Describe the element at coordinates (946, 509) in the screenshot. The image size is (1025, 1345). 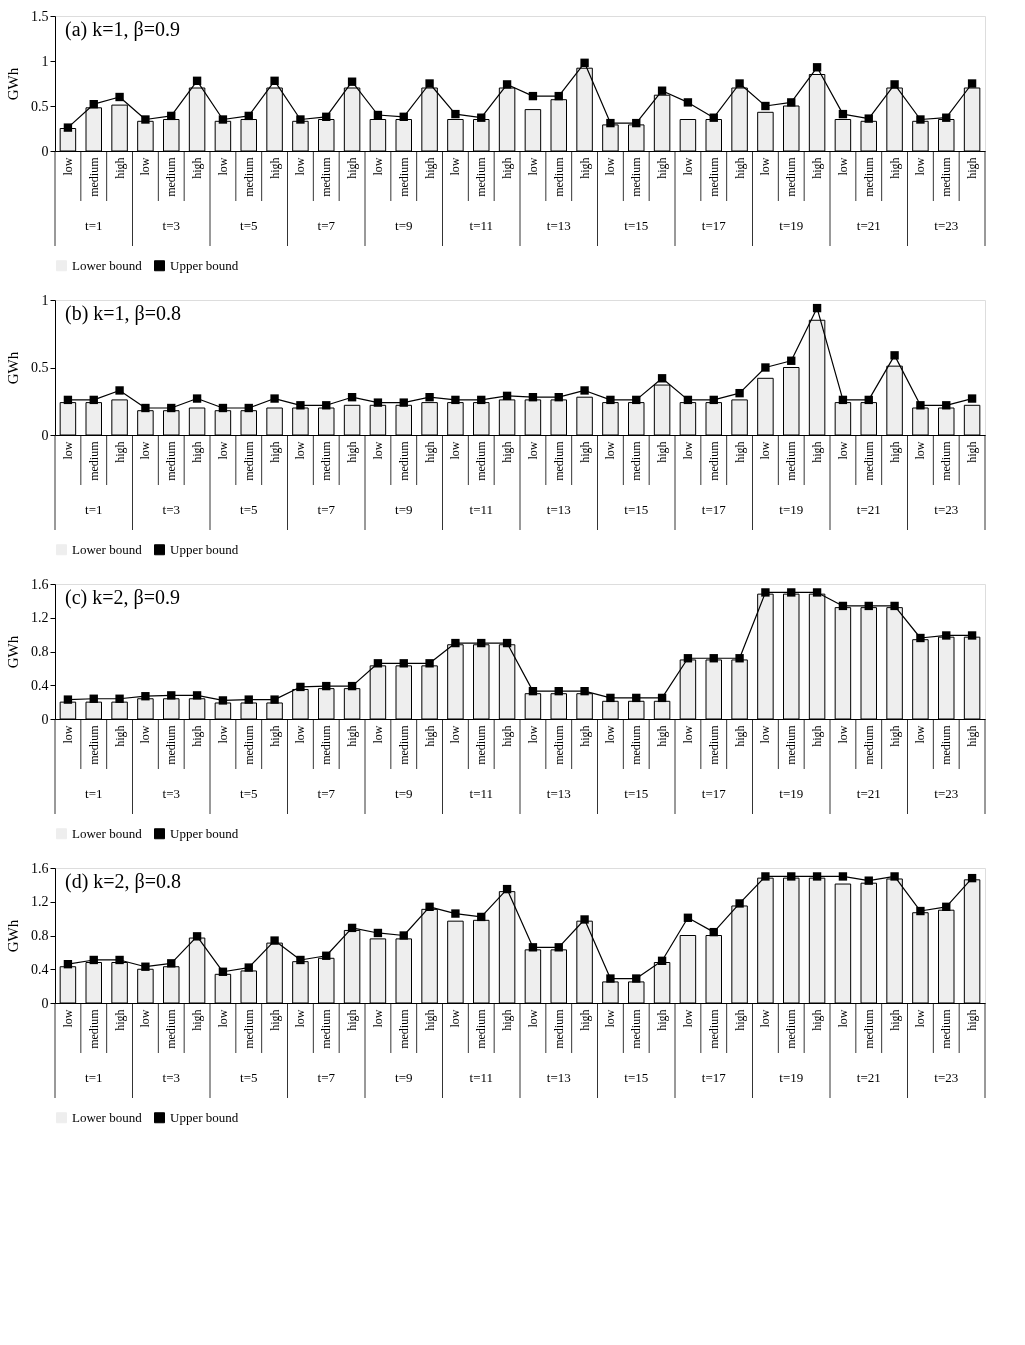
I see `text: t=23` at that location.